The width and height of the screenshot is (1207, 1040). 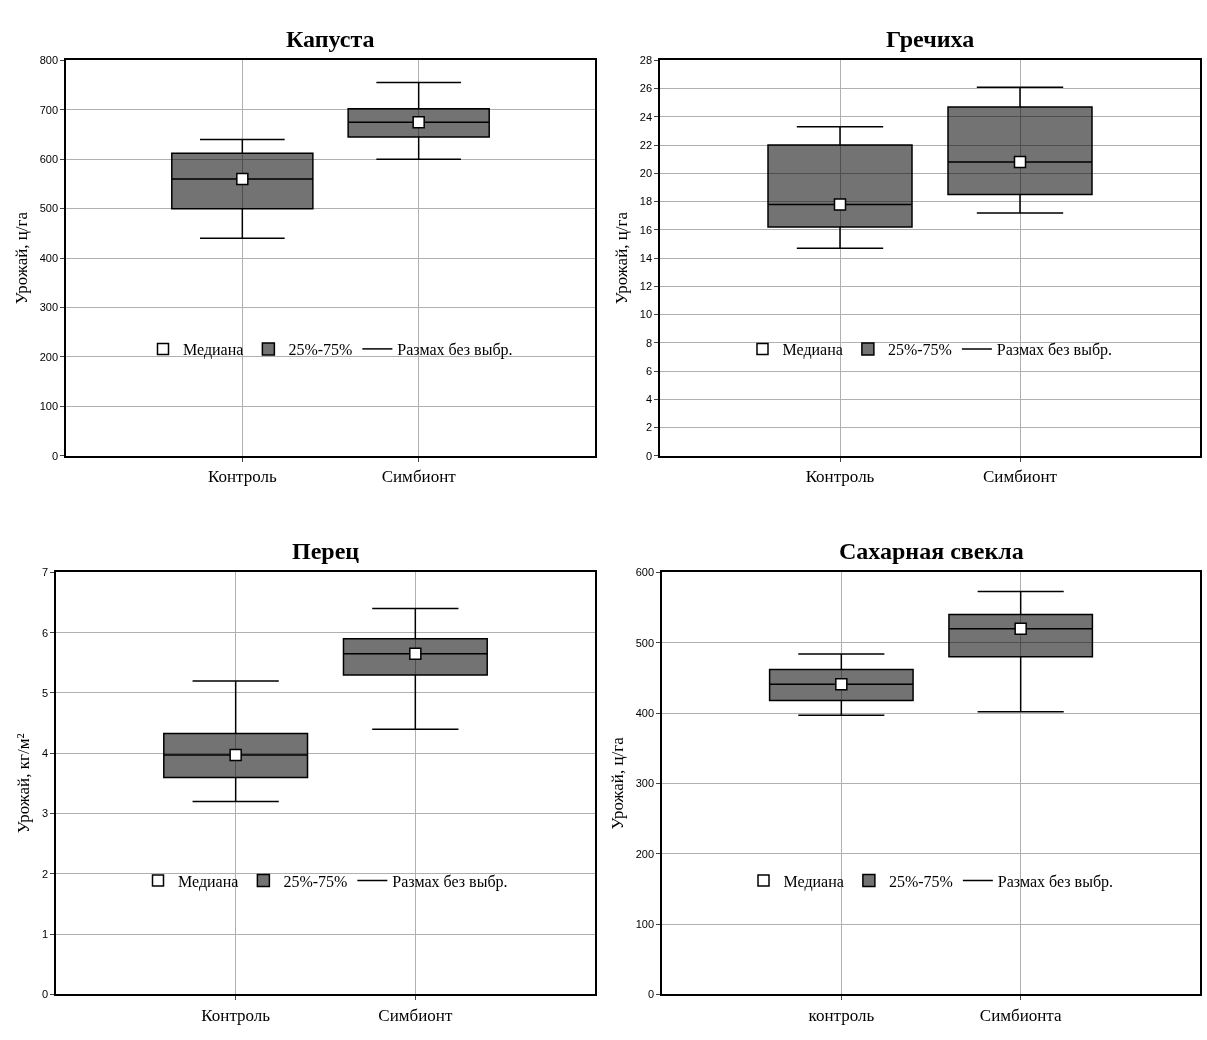 I want to click on y-tick-label: 18, so click(x=646, y=201).